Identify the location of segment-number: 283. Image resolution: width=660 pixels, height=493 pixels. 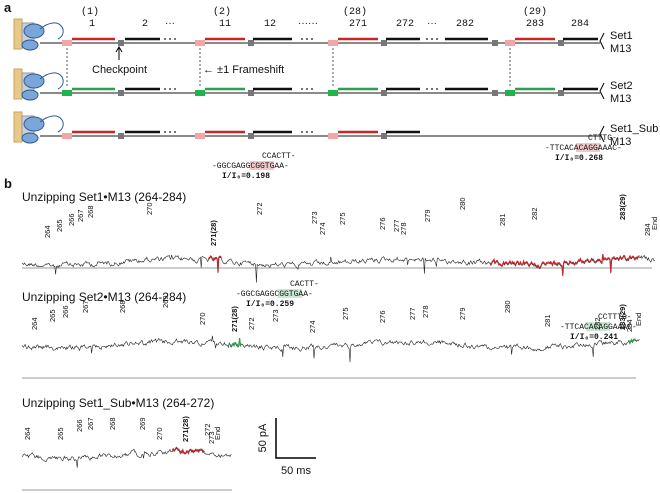
(535, 24).